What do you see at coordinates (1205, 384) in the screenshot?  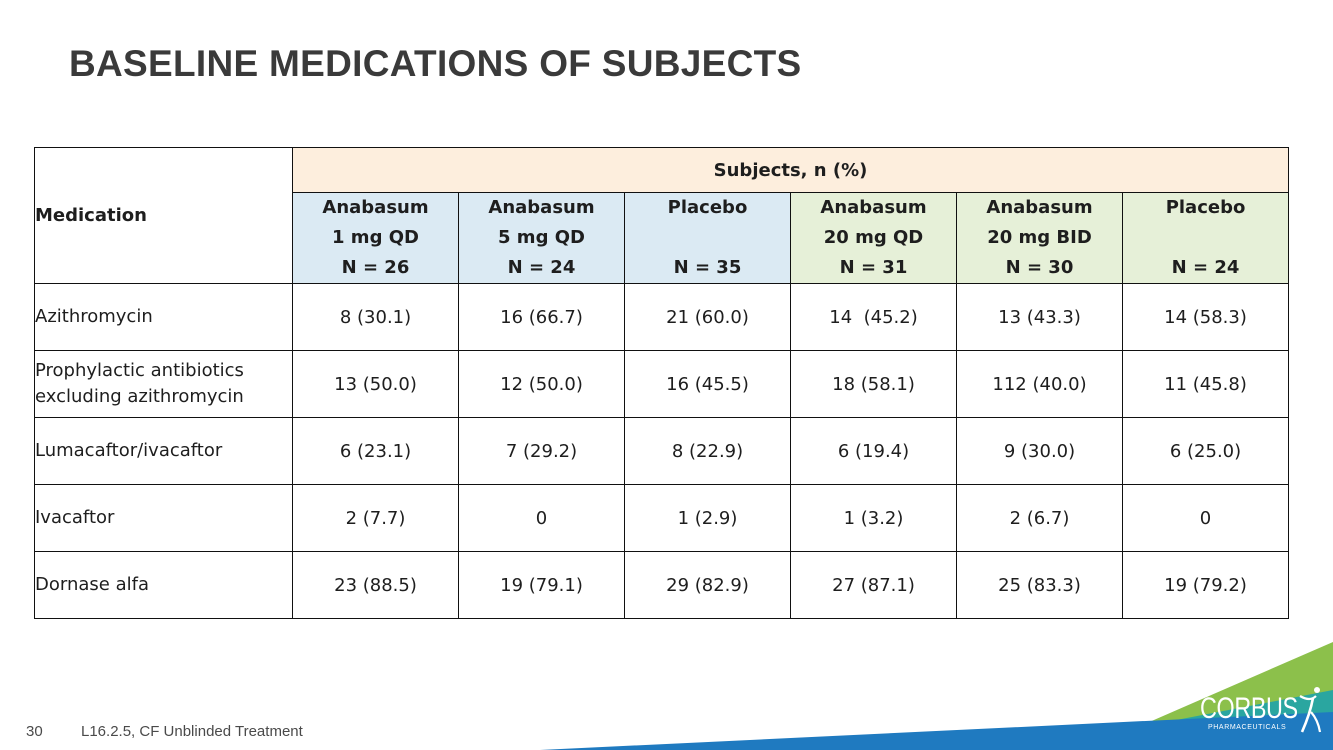 I see `table-cell: 11 (45.8)` at bounding box center [1205, 384].